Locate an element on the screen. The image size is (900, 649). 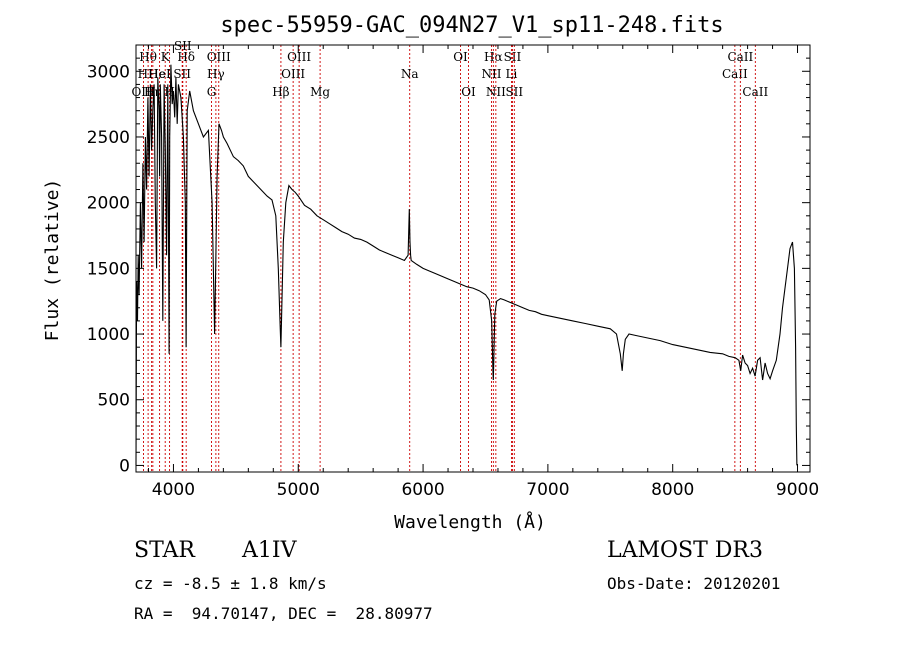
line-marker-label: Hθ is located at coordinates (148, 57).